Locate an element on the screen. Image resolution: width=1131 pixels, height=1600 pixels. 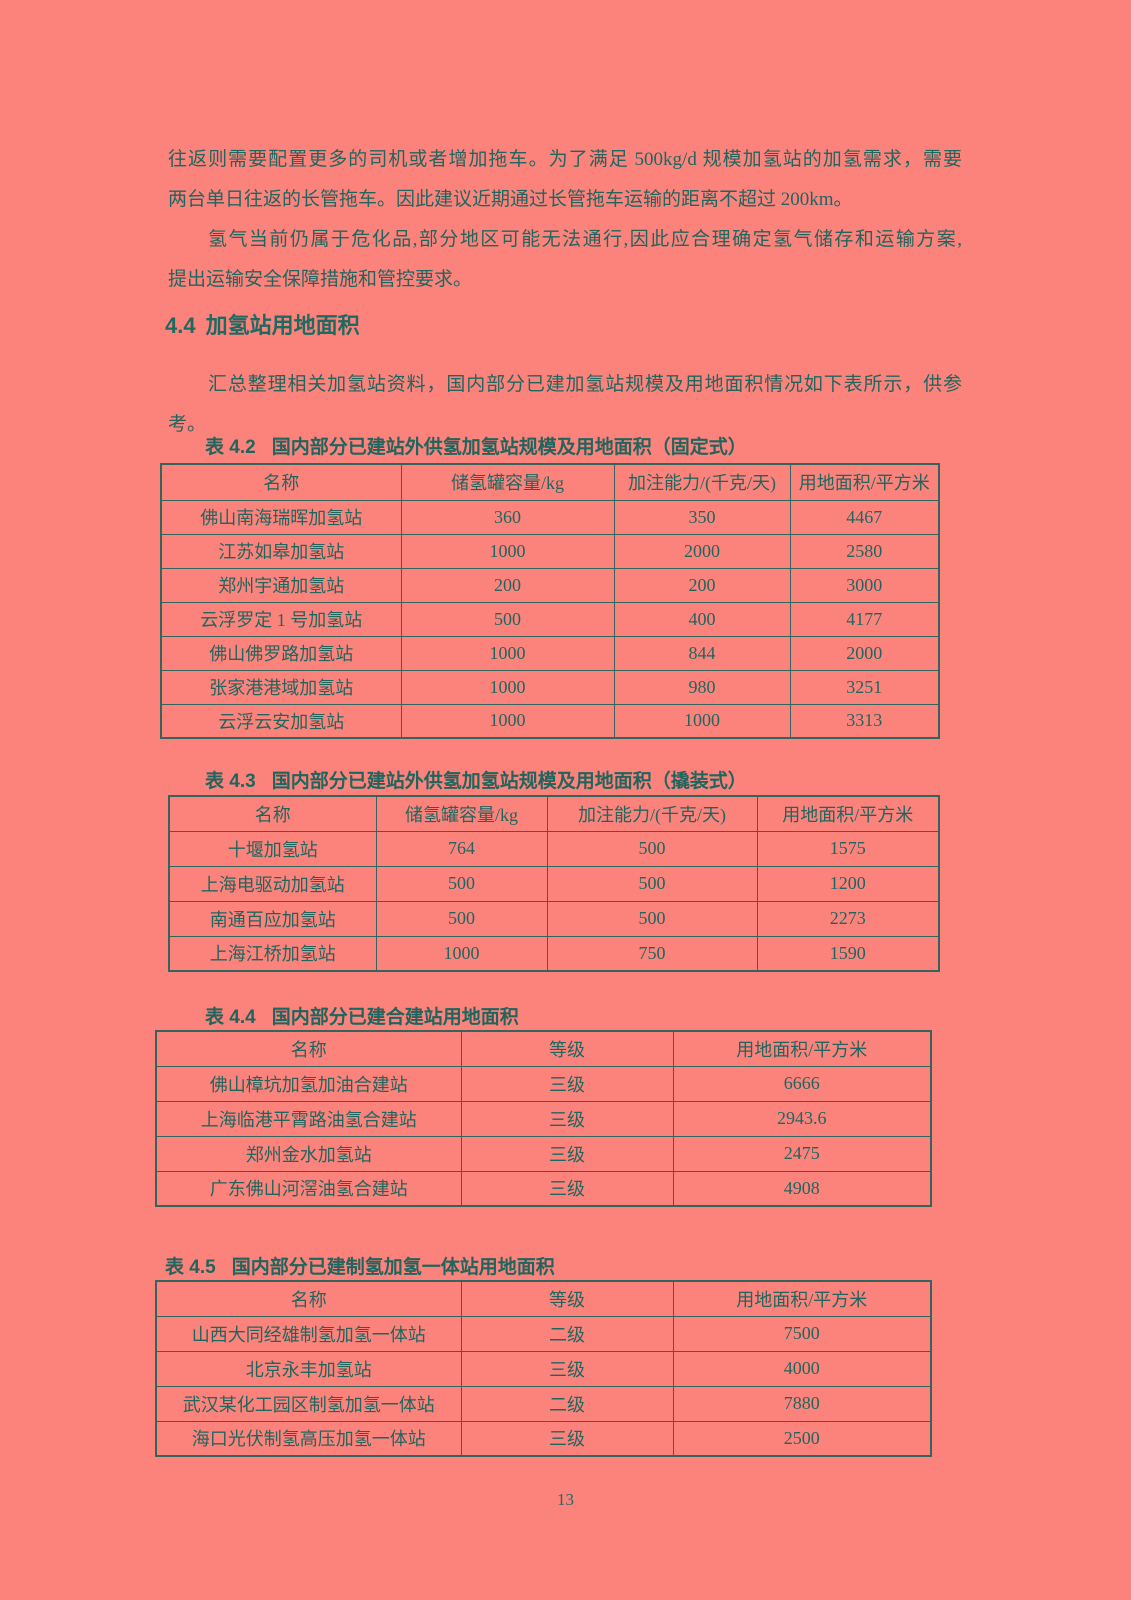
table-row: 北京永丰加氢站 三级 4000 is located at coordinates (543, 1368).